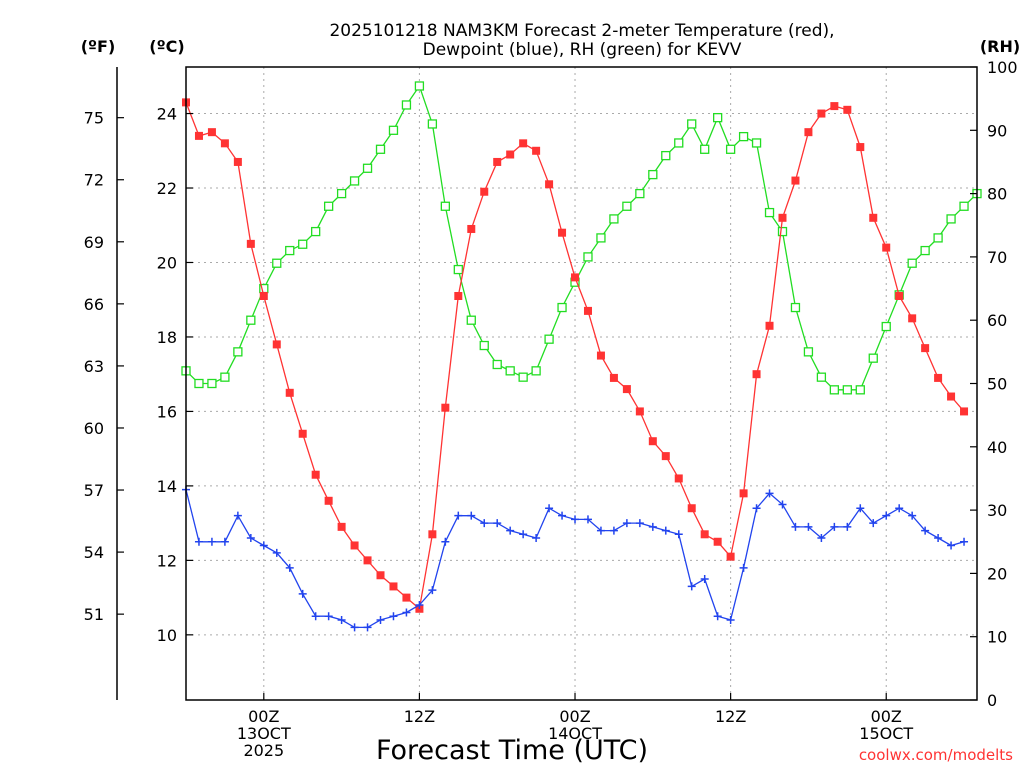 Image resolution: width=1024 pixels, height=768 pixels. I want to click on chart-subtitle: Dewpoint (blue), RH (green) for KEVV, so click(582, 50).